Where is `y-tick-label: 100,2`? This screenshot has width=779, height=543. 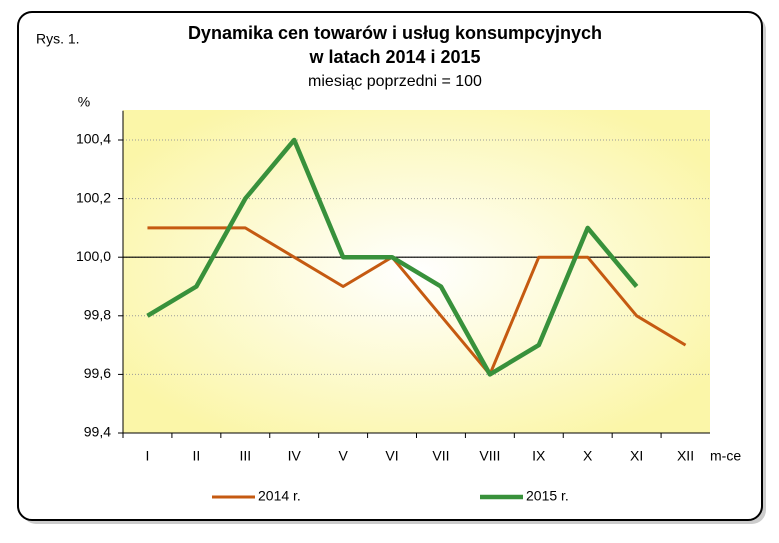 y-tick-label: 100,2 is located at coordinates (93, 197).